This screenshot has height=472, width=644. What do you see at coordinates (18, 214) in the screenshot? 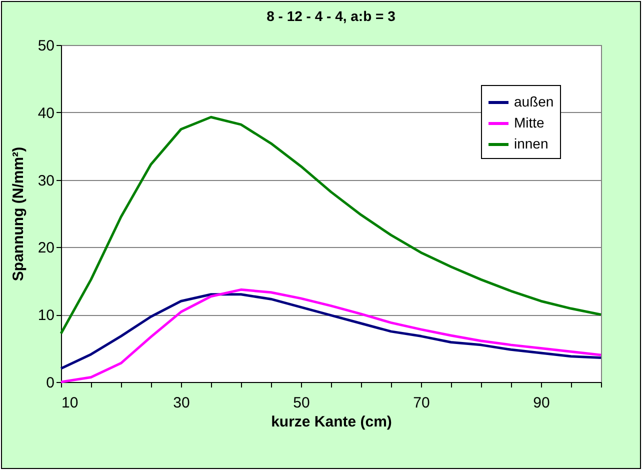
I see `y-axis-title: Spannung (N/mm²)` at bounding box center [18, 214].